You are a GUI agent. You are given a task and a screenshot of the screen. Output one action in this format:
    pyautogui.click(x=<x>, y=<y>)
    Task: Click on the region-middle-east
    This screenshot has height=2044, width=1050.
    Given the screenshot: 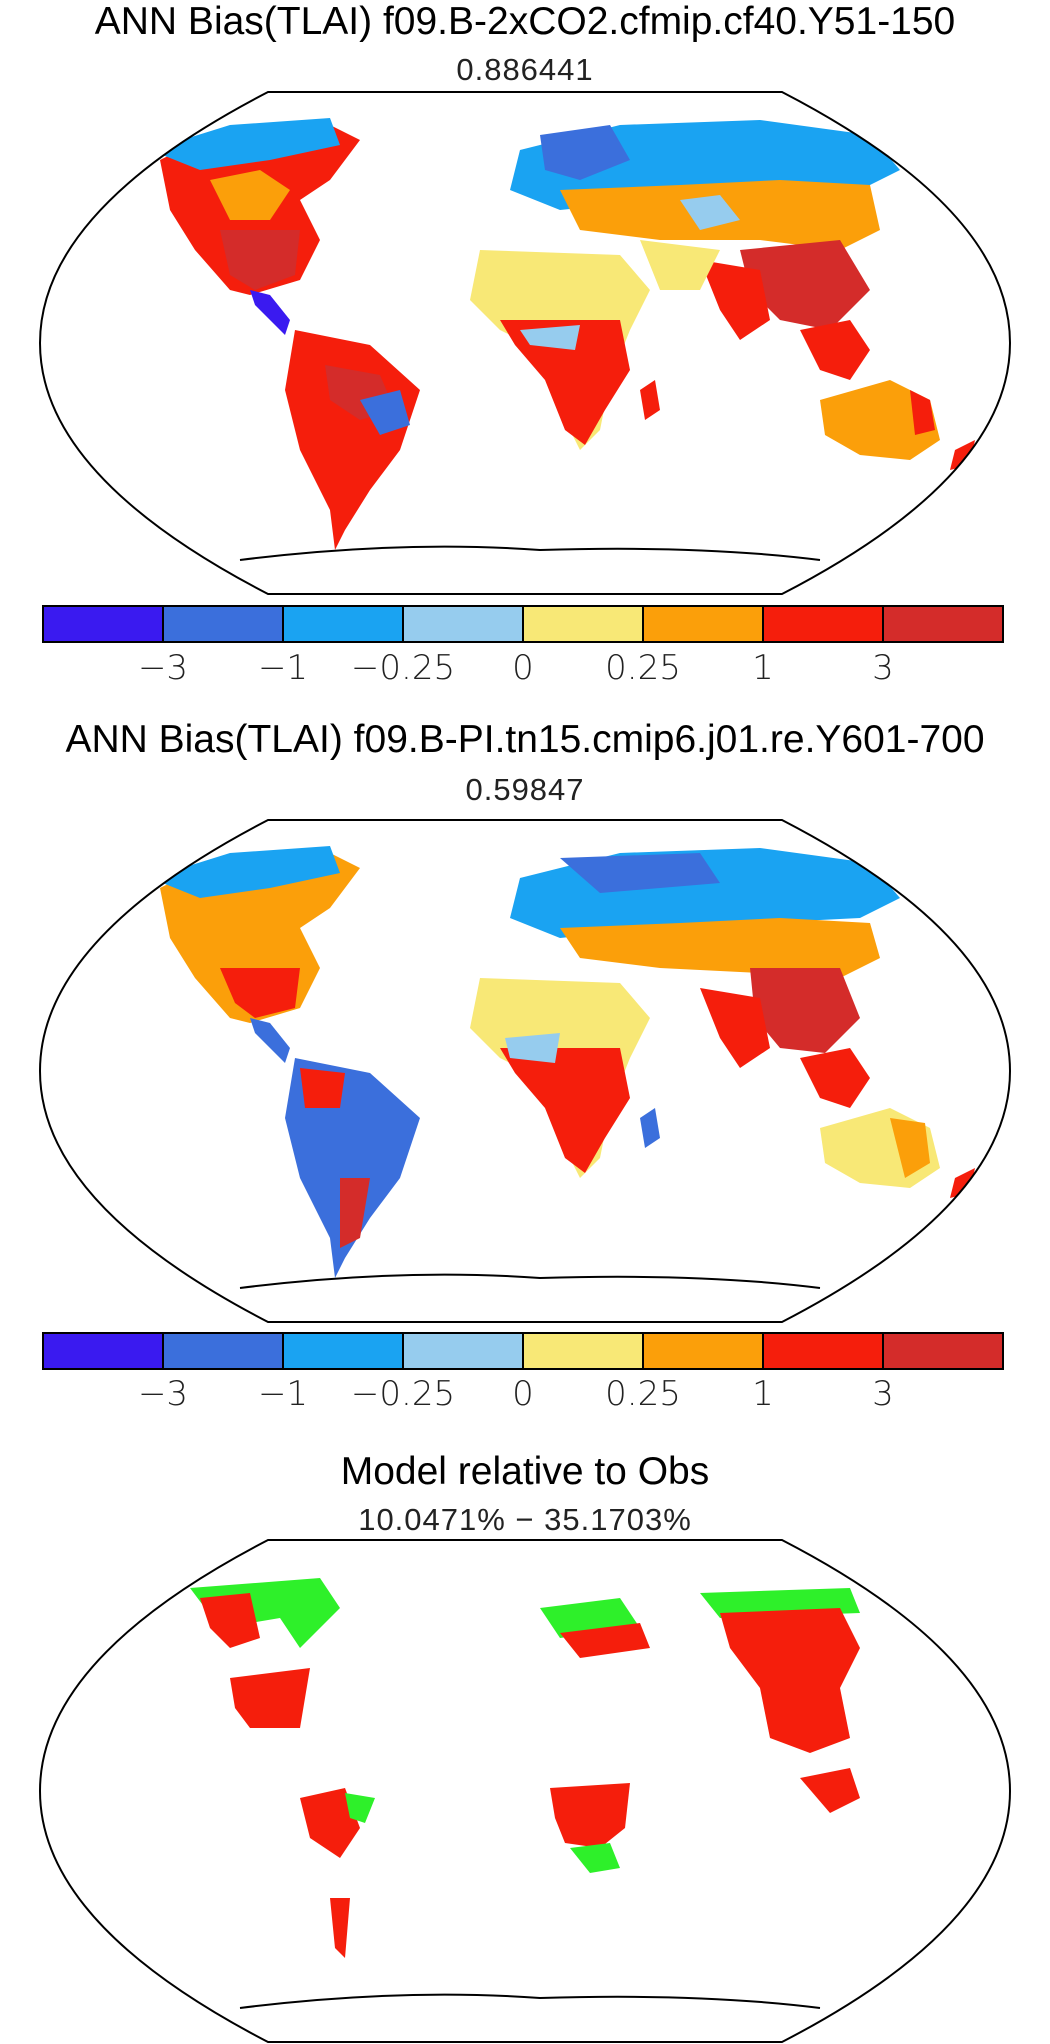 What is the action you would take?
    pyautogui.click(x=680, y=265)
    